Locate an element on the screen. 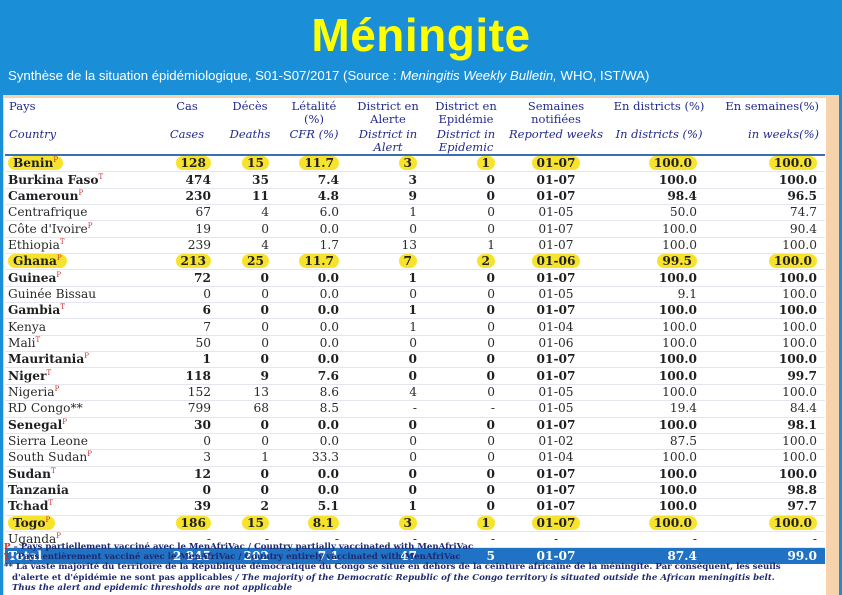  cases-value: 39 is located at coordinates (202, 506).